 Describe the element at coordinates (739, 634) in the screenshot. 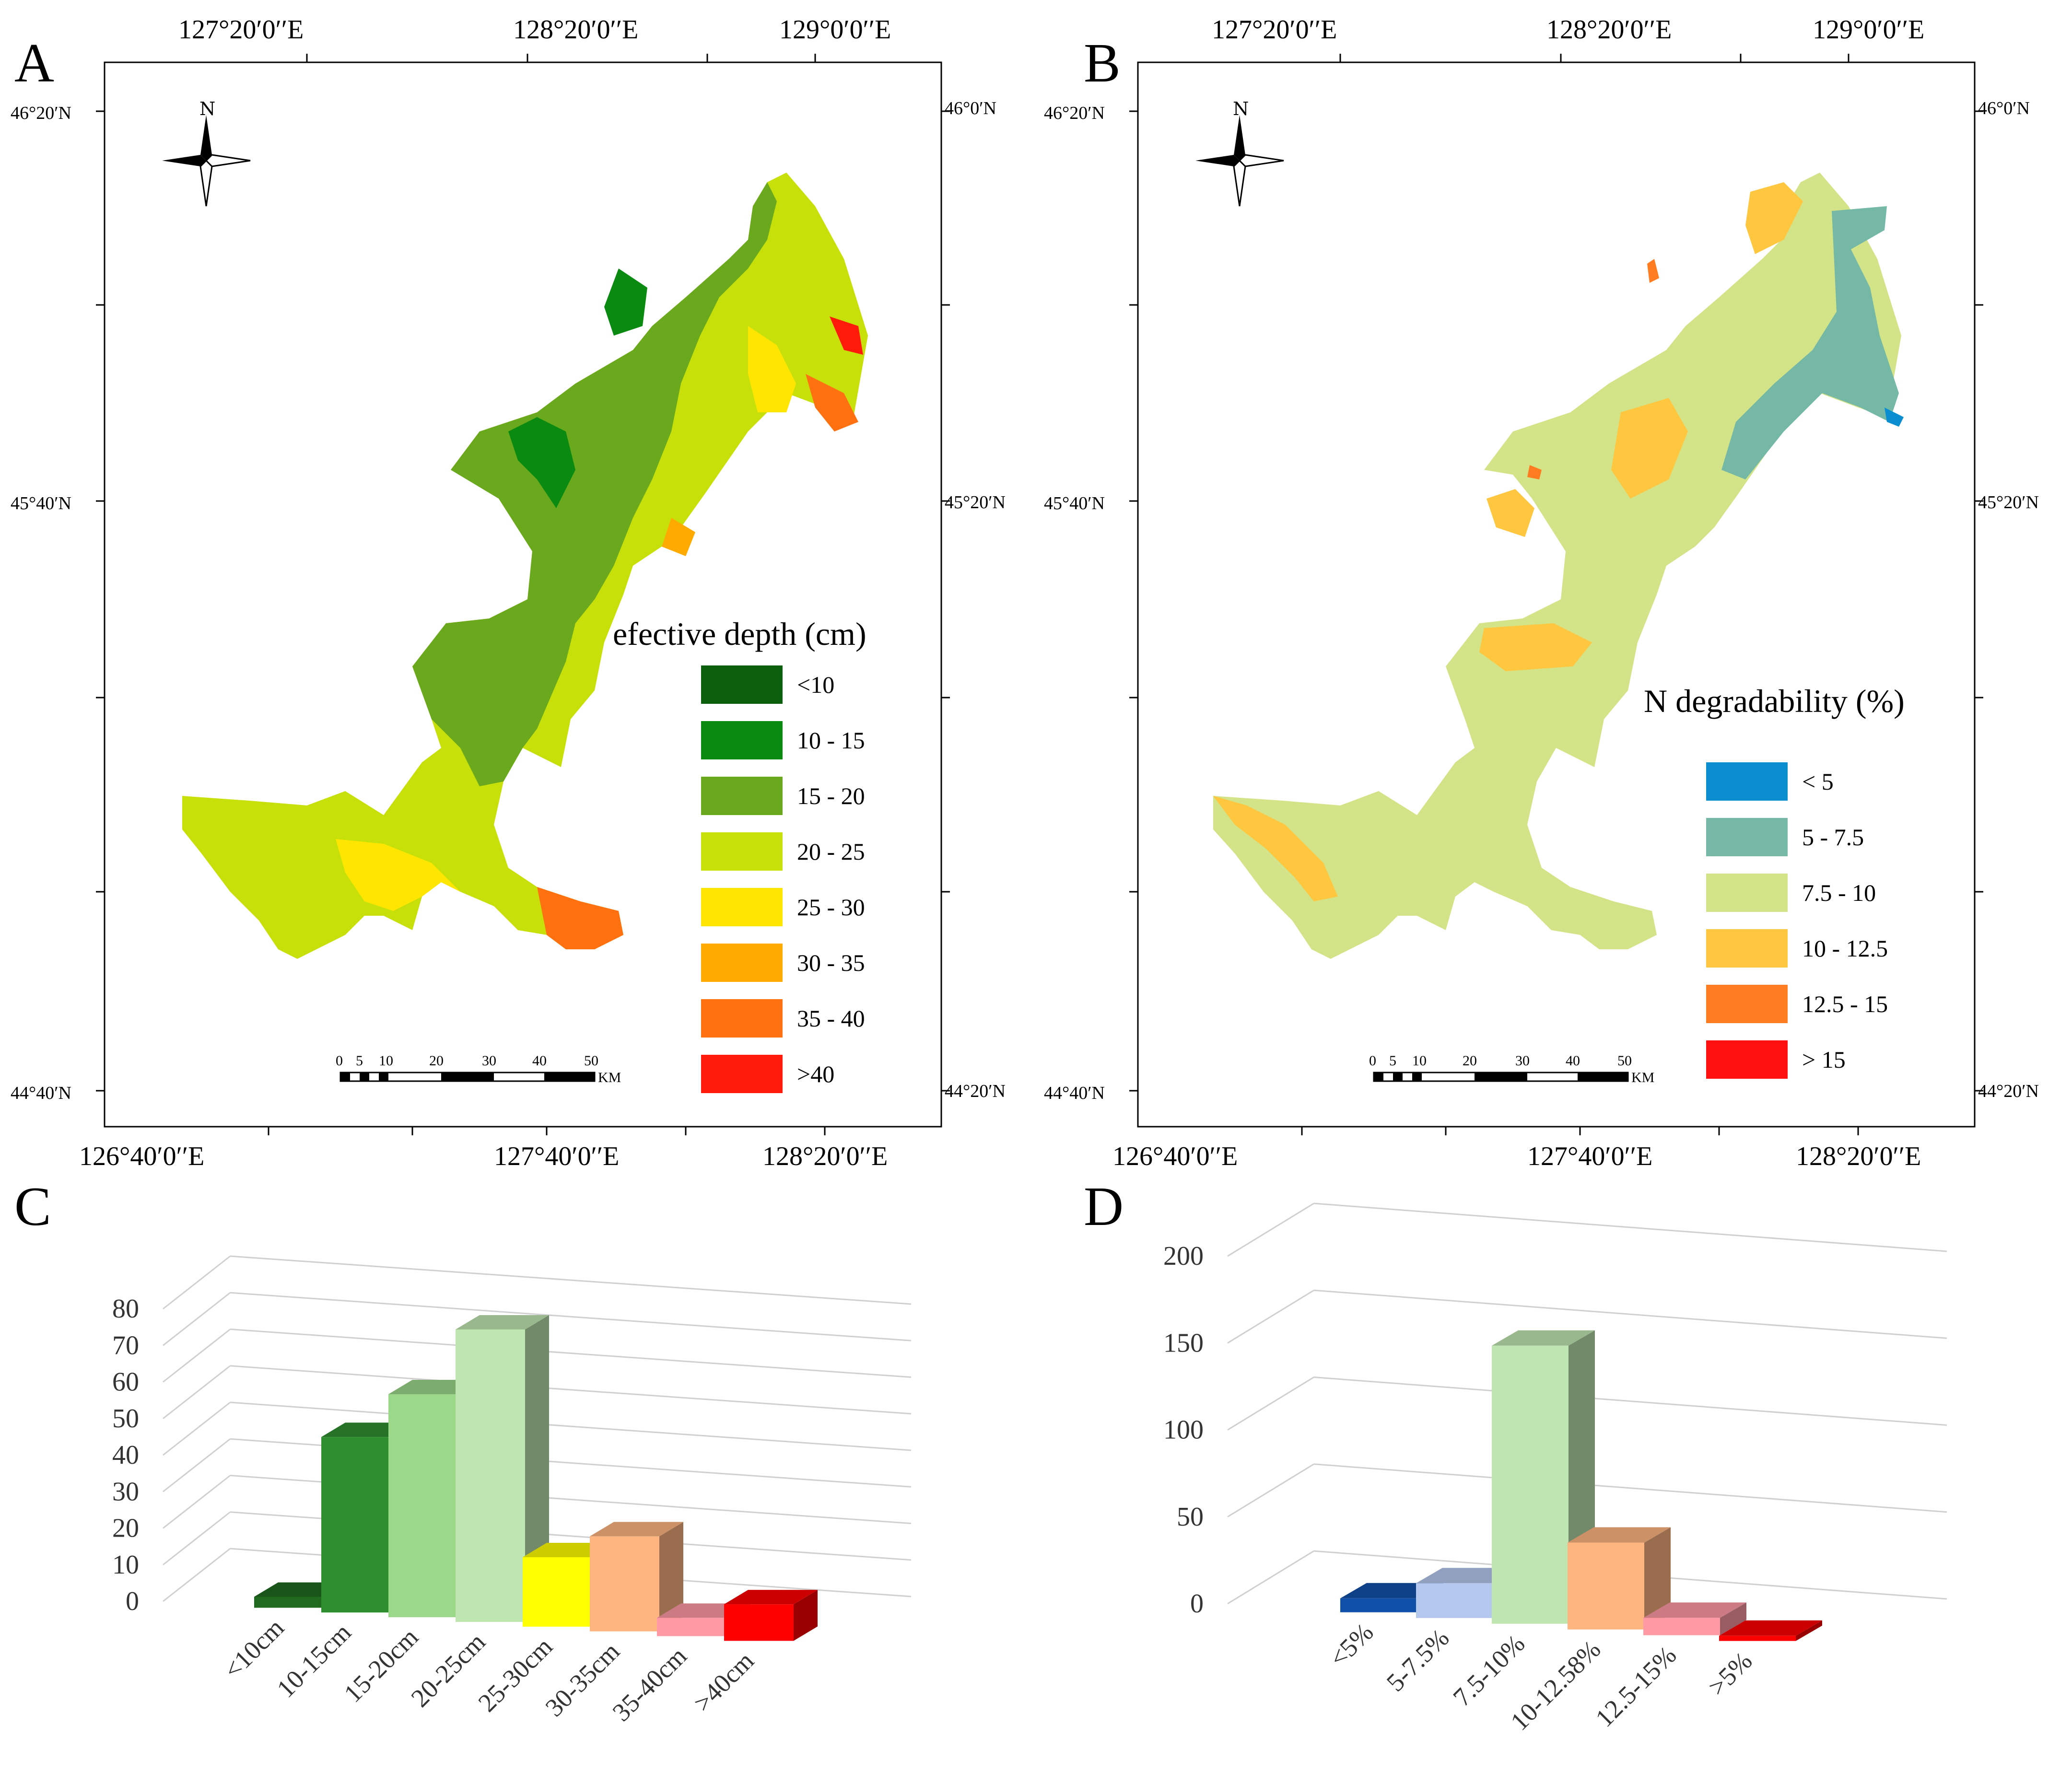

I see `a-legend-title: efective depth (cm)` at that location.